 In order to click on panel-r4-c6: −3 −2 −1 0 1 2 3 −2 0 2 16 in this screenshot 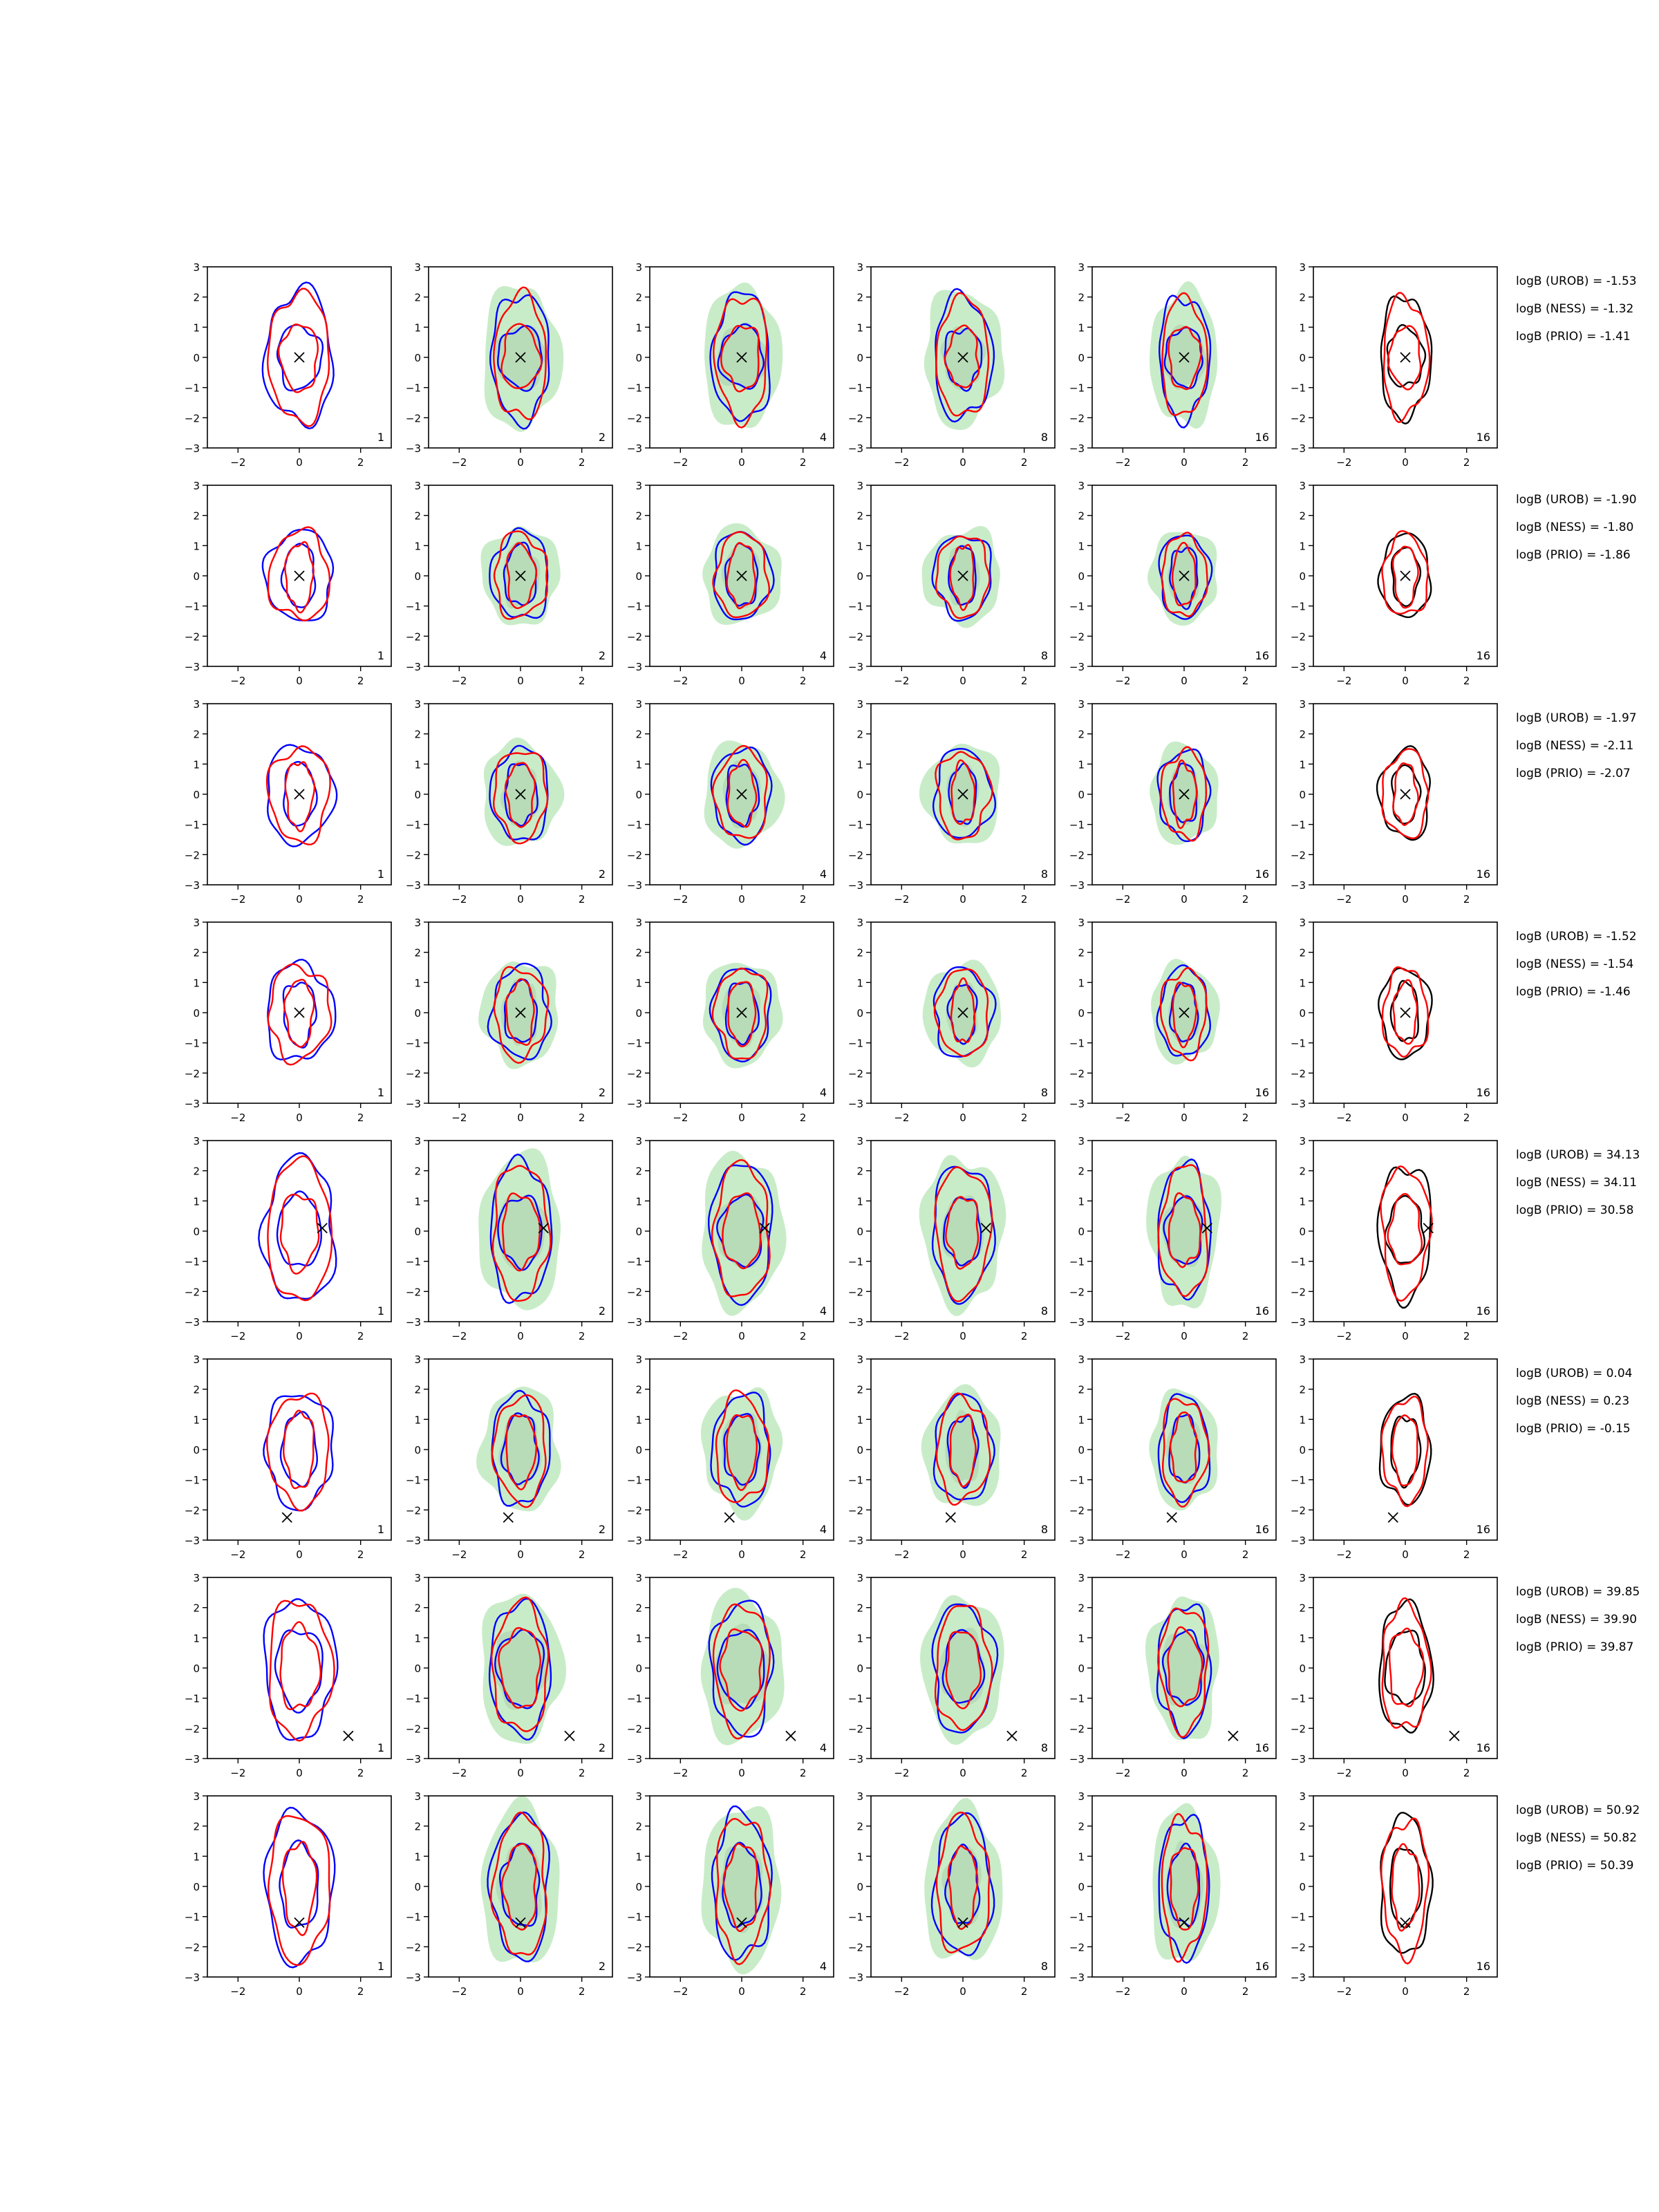, I will do `click(1394, 1020)`.